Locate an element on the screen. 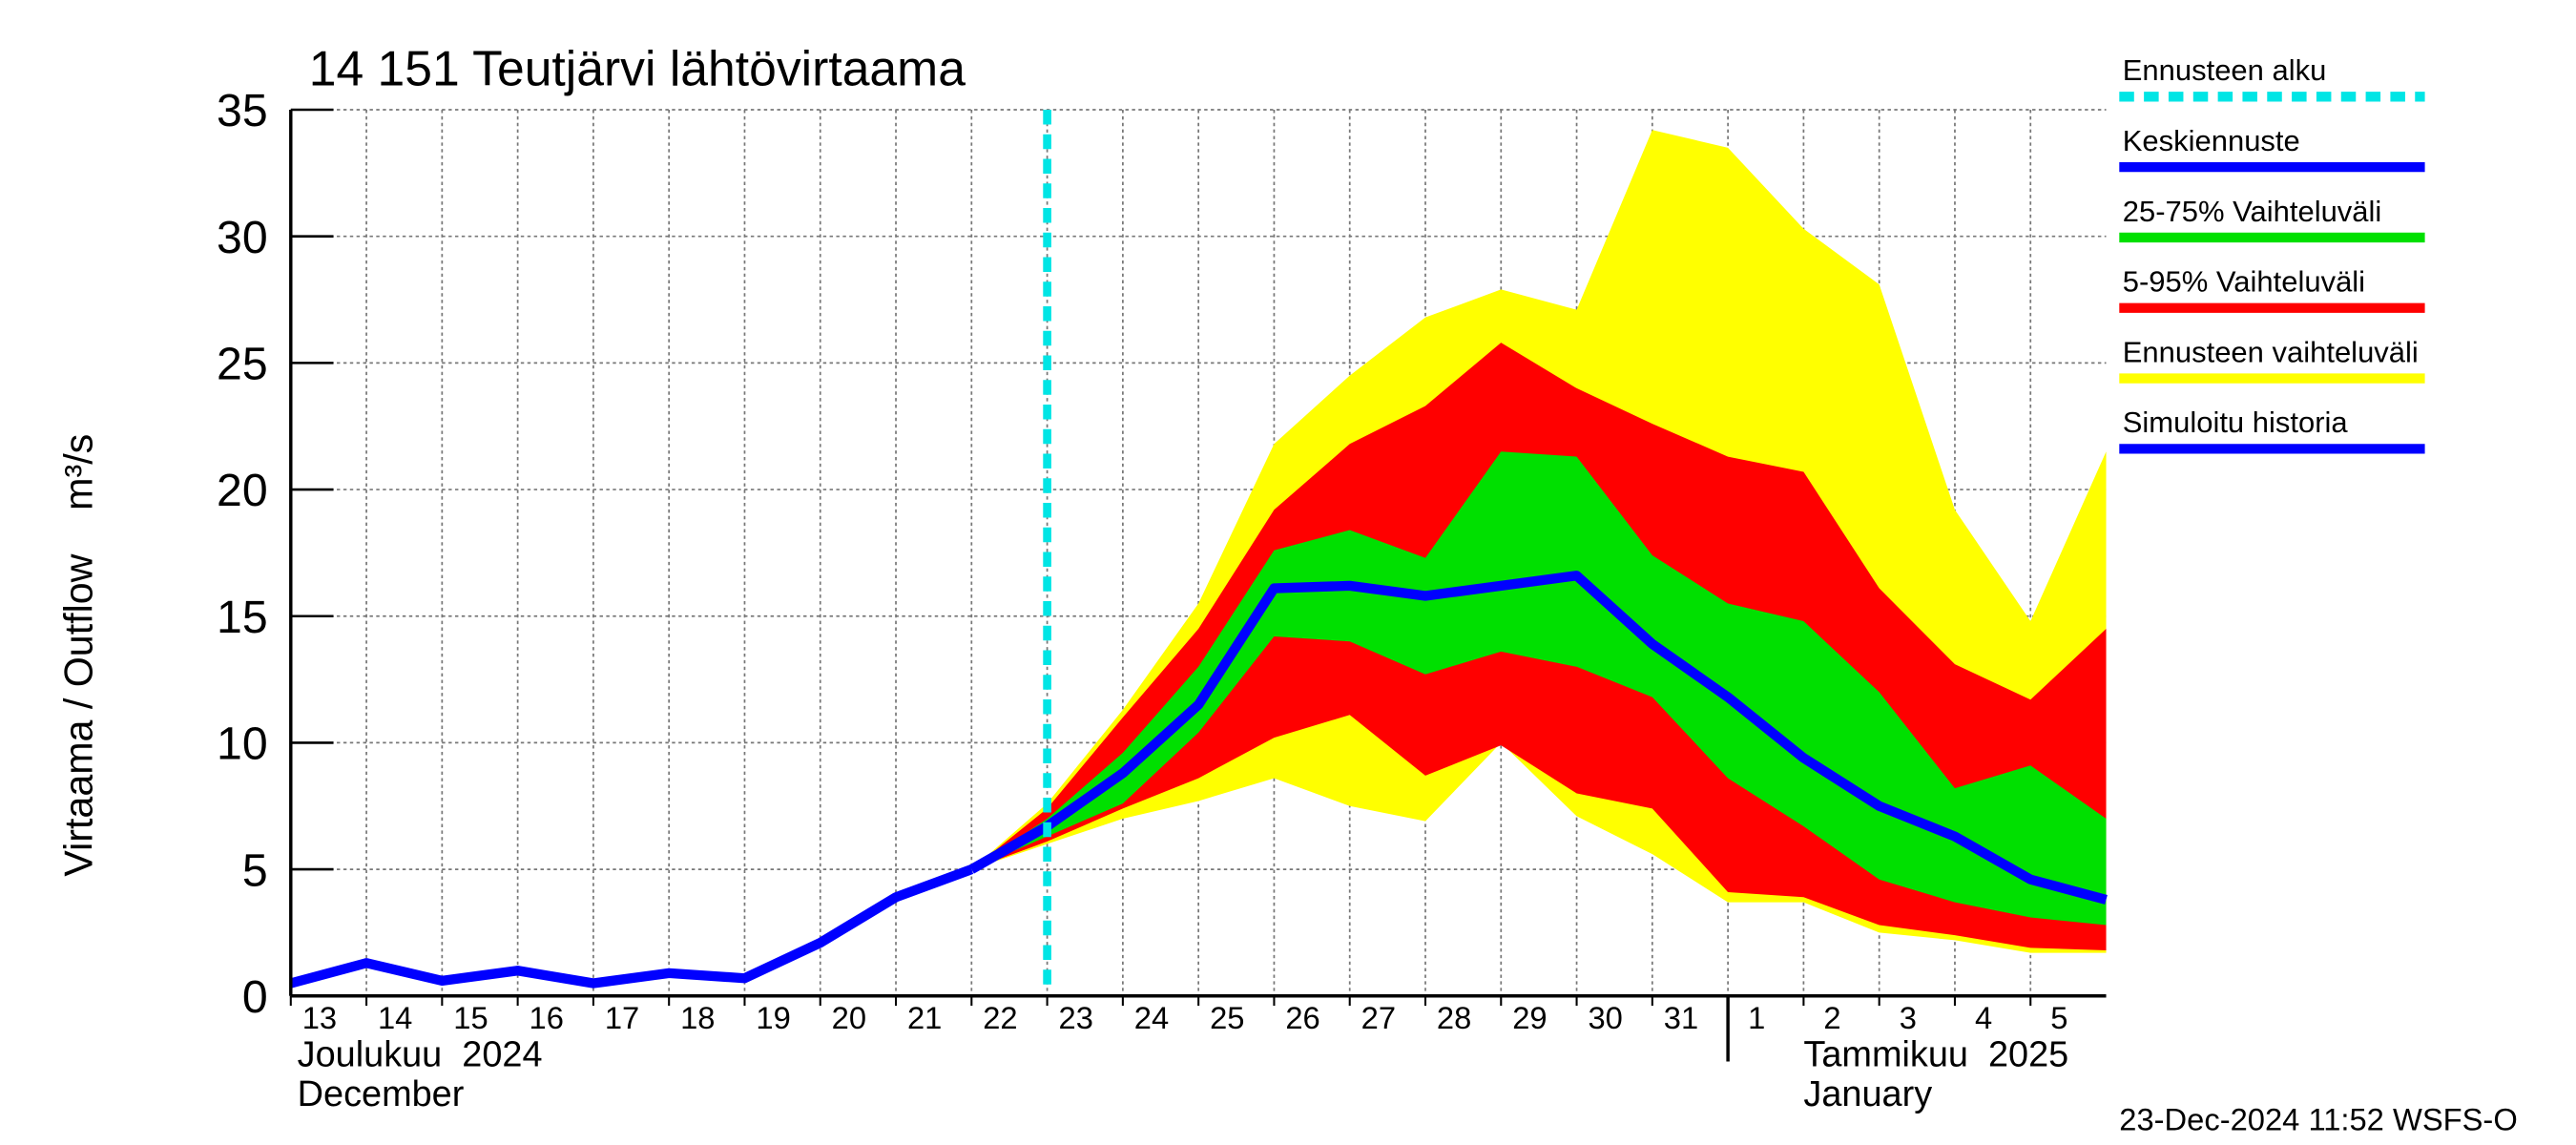 The image size is (2576, 1145). month-label: January is located at coordinates (1867, 1094).